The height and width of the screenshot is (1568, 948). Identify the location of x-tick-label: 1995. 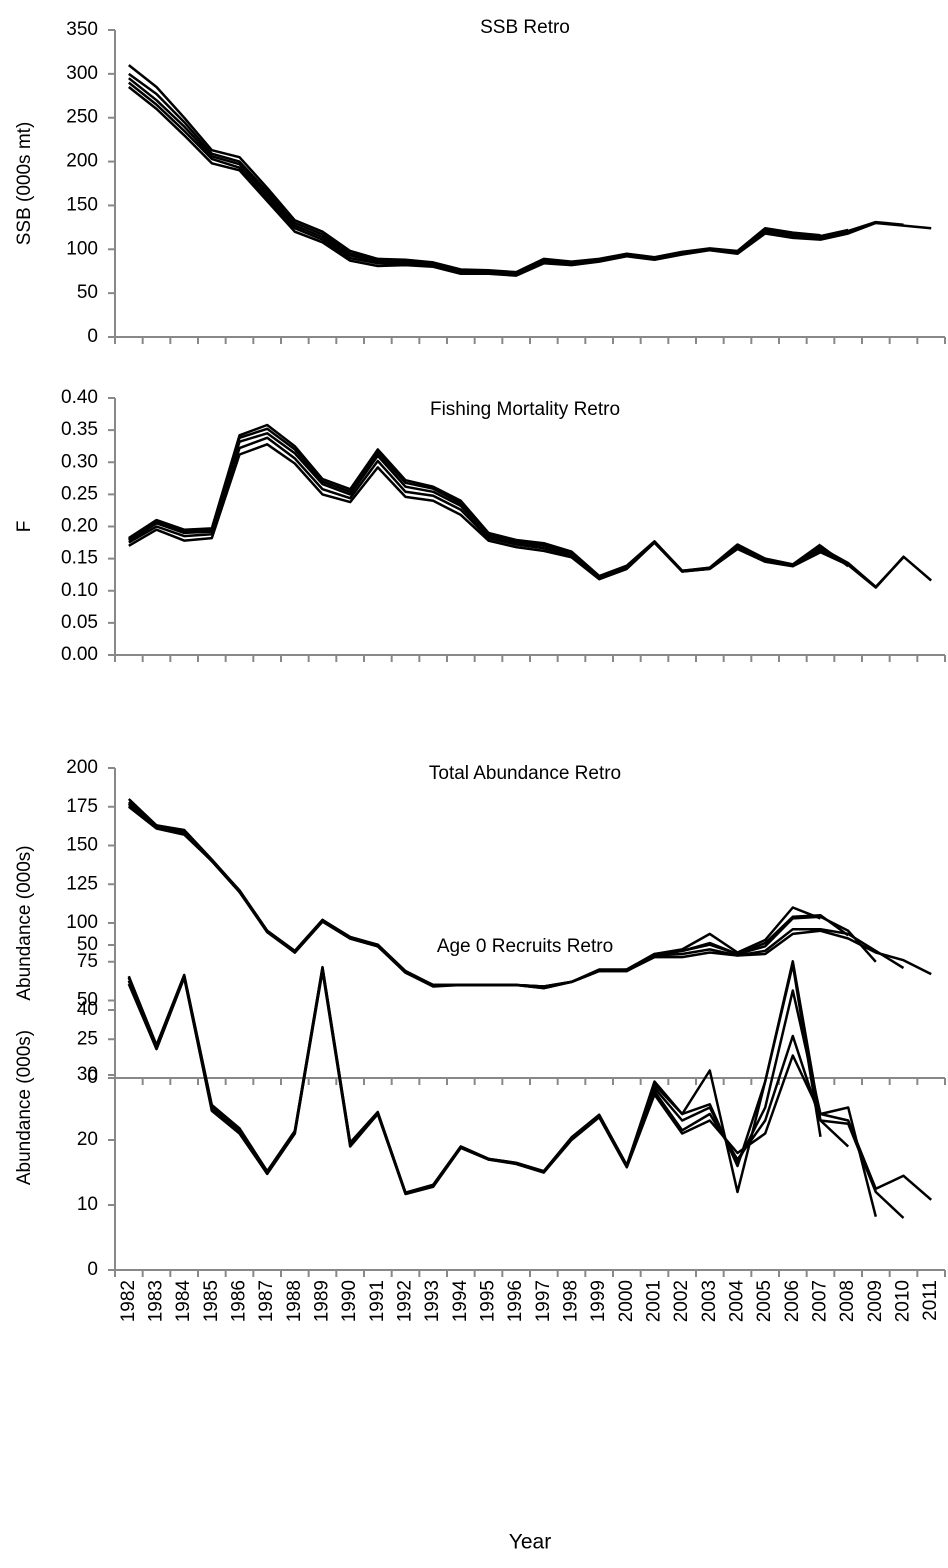
(488, 1301).